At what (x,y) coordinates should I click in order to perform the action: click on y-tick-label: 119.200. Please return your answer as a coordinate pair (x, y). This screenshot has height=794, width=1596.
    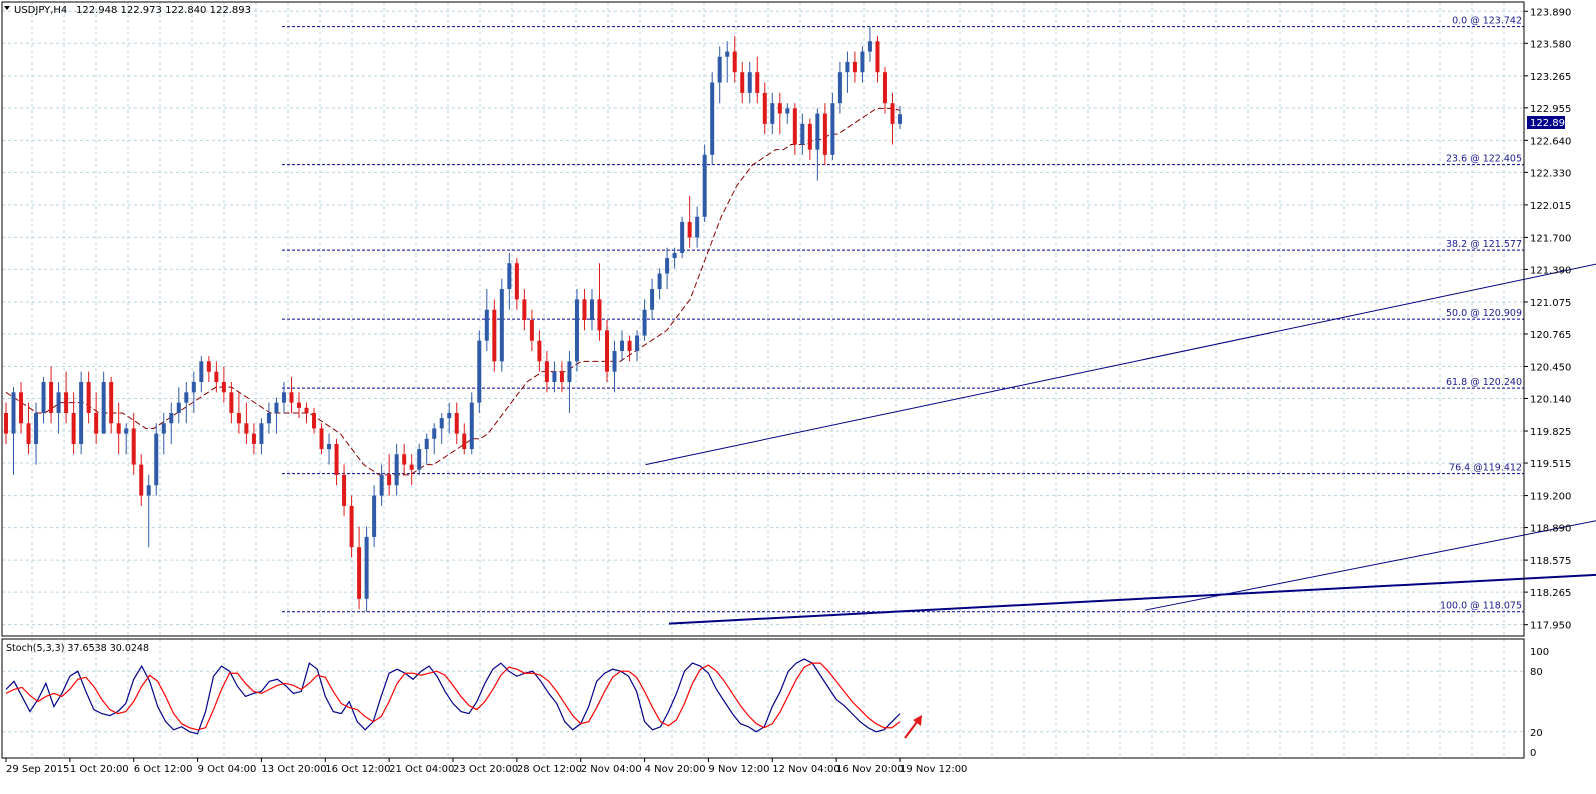
    Looking at the image, I should click on (1550, 497).